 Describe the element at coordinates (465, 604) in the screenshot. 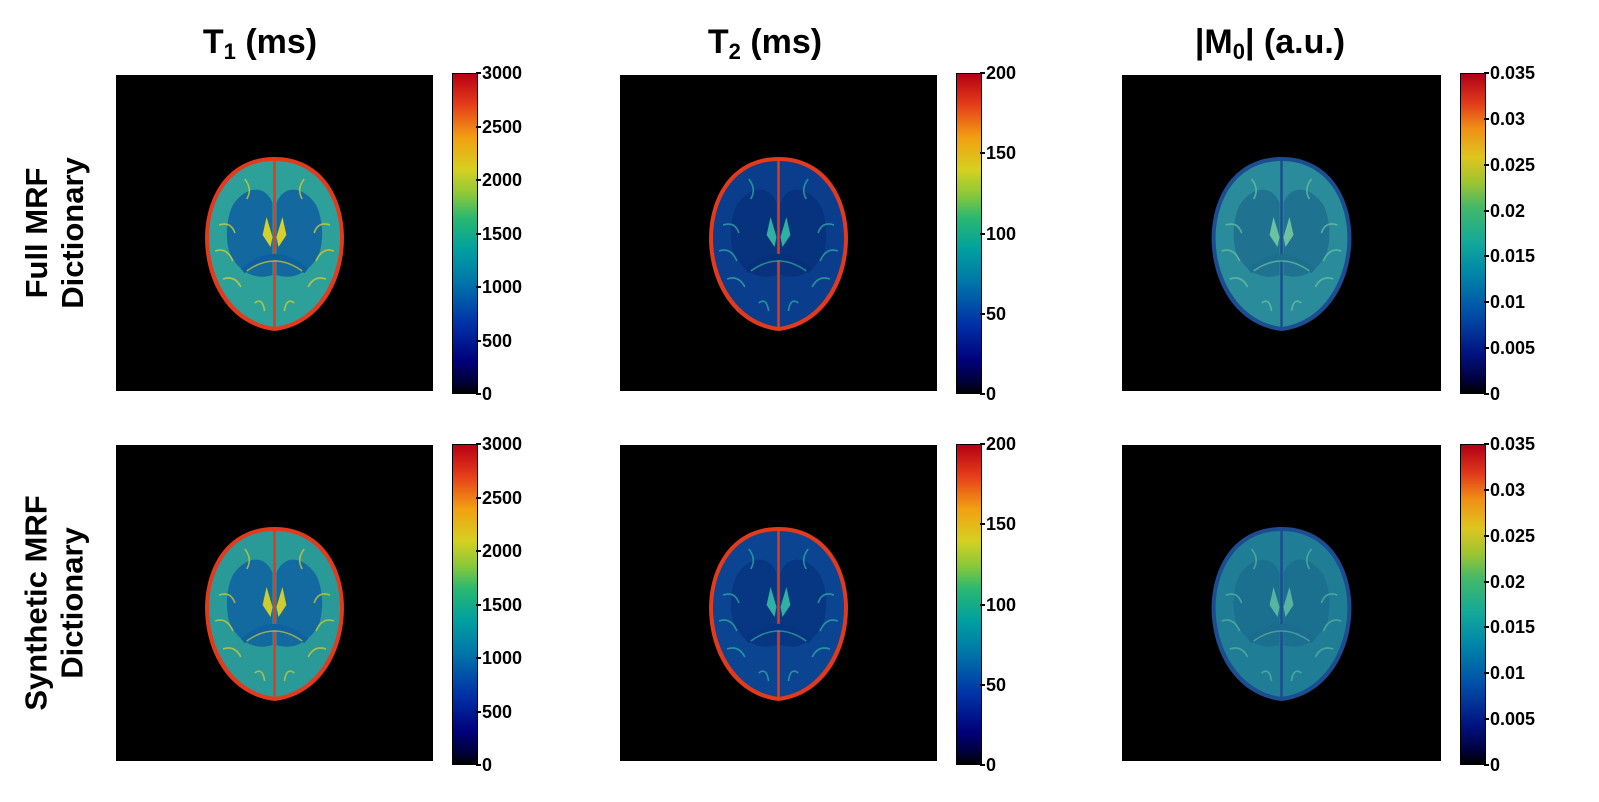

I see `colorbar-synthetic-t1` at that location.